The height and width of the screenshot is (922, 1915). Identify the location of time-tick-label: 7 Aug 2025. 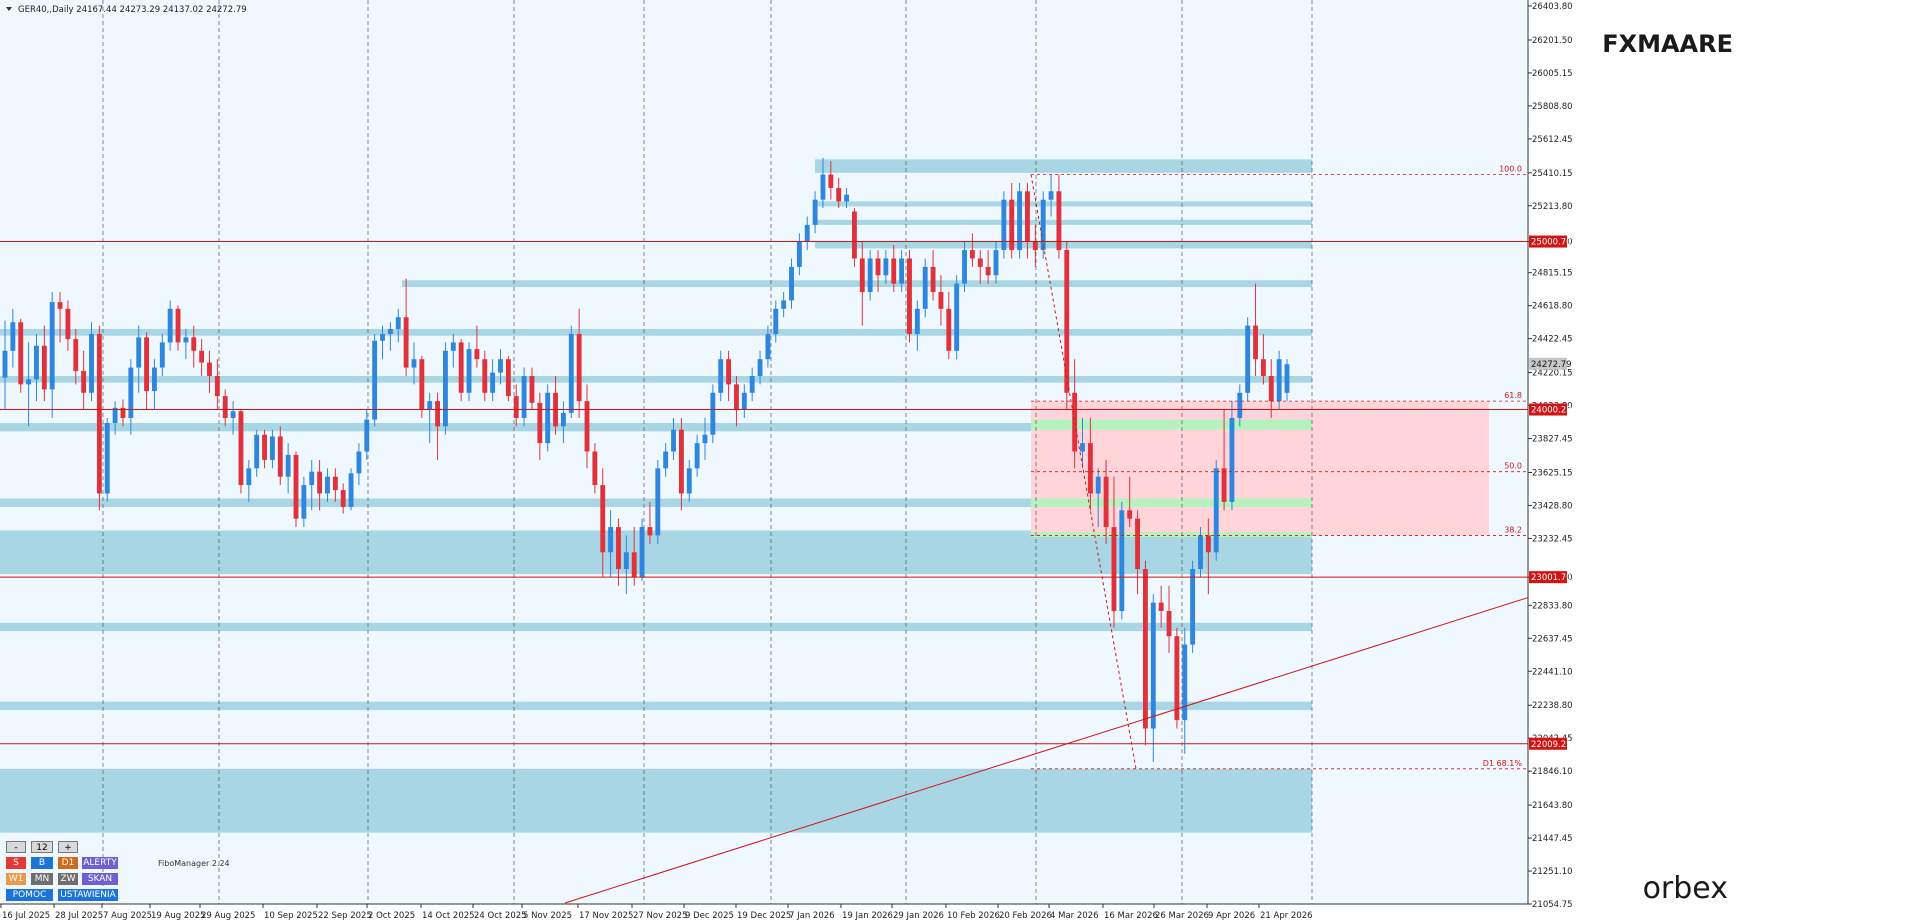
(127, 916).